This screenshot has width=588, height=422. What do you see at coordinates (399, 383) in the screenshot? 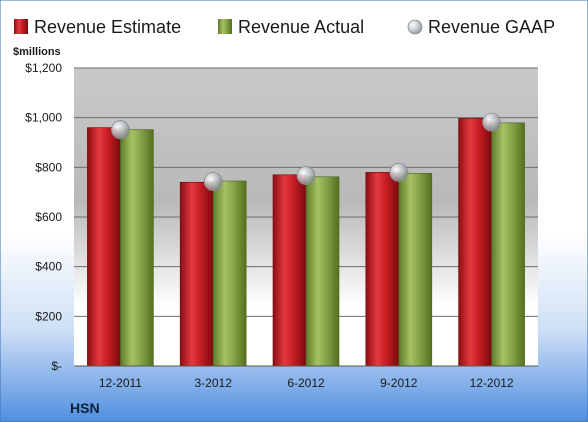
I see `x-tick-label: 9-2012` at bounding box center [399, 383].